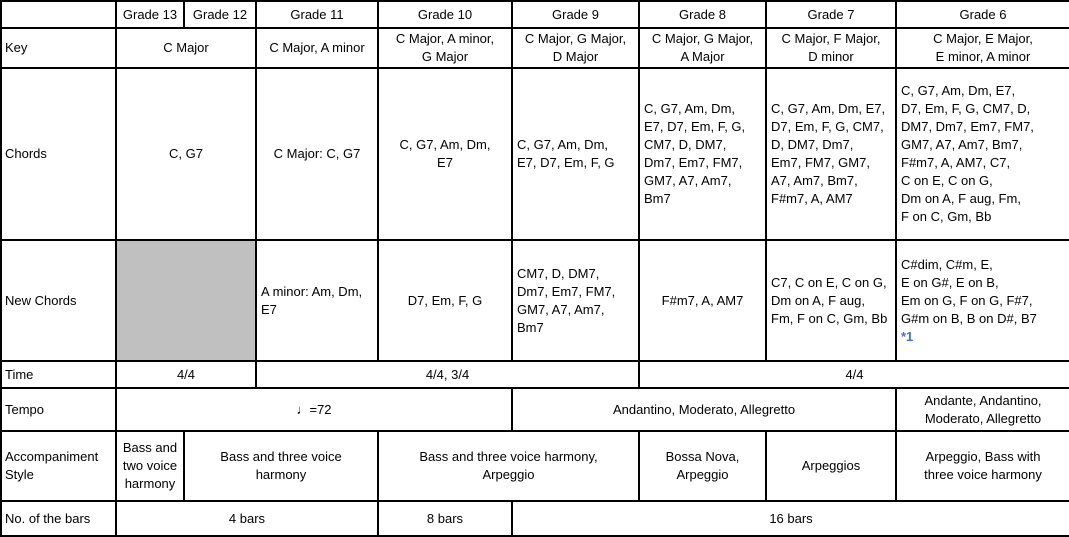 The image size is (1069, 537). Describe the element at coordinates (220, 14) in the screenshot. I see `header-grade-12: Grade 12` at that location.